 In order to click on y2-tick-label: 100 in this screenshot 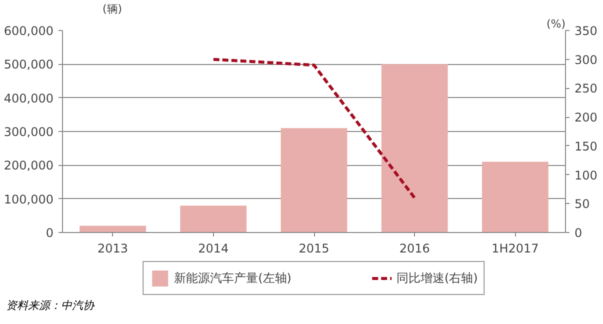, I will do `click(586, 175)`.